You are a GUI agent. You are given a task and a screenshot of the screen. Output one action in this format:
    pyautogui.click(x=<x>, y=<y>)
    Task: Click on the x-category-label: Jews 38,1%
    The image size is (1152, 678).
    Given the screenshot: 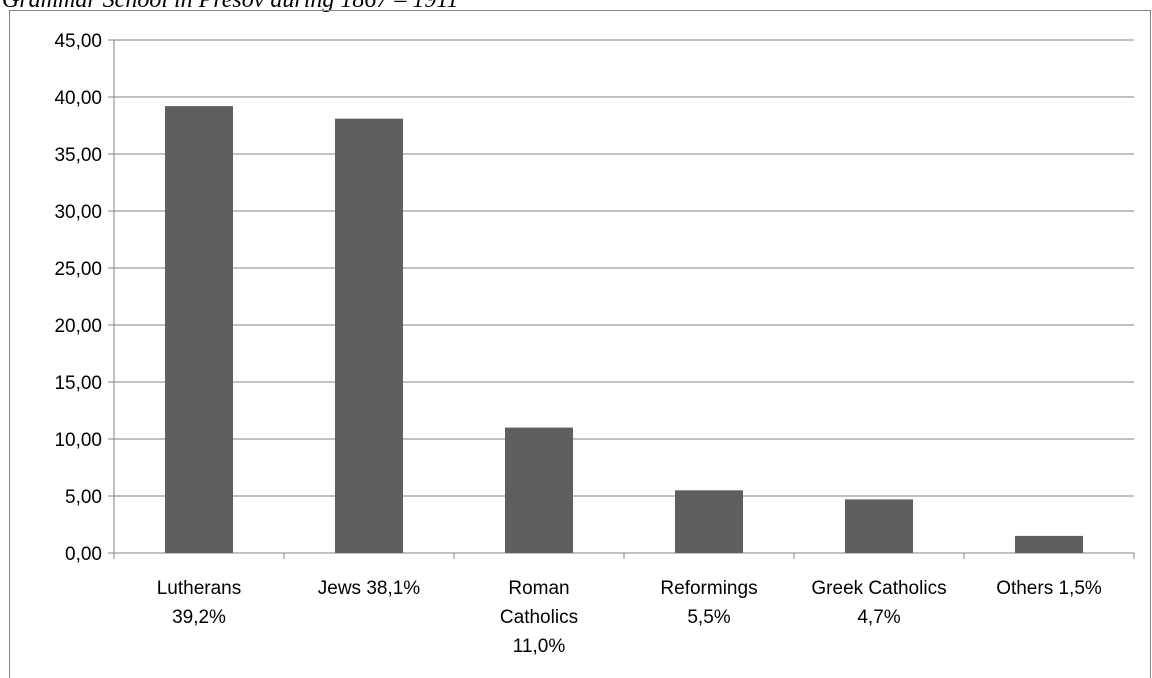 What is the action you would take?
    pyautogui.click(x=369, y=588)
    